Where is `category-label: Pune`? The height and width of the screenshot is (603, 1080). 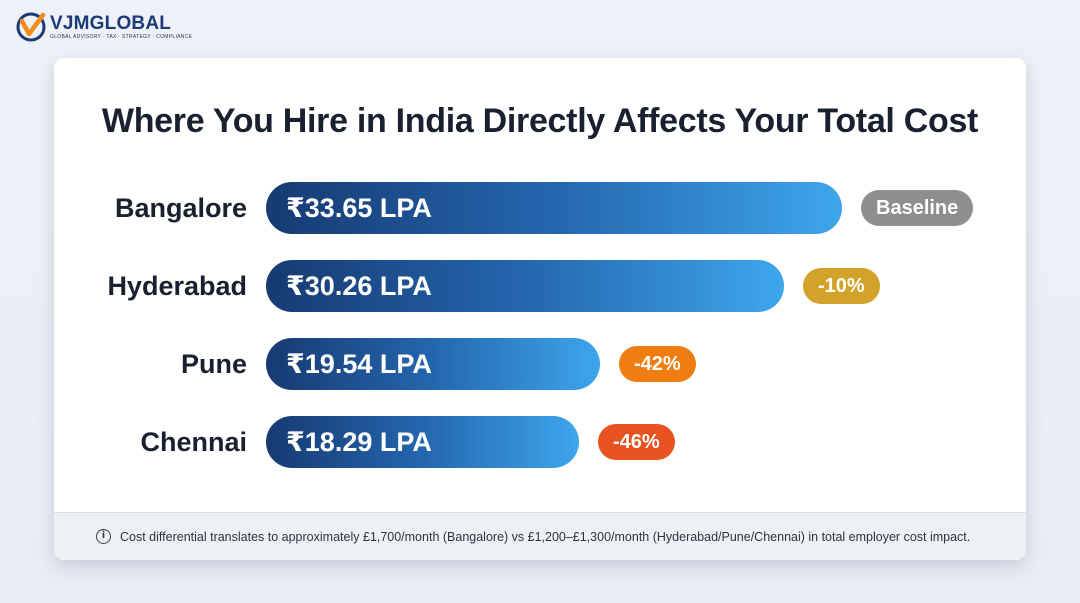
category-label: Pune is located at coordinates (213, 364).